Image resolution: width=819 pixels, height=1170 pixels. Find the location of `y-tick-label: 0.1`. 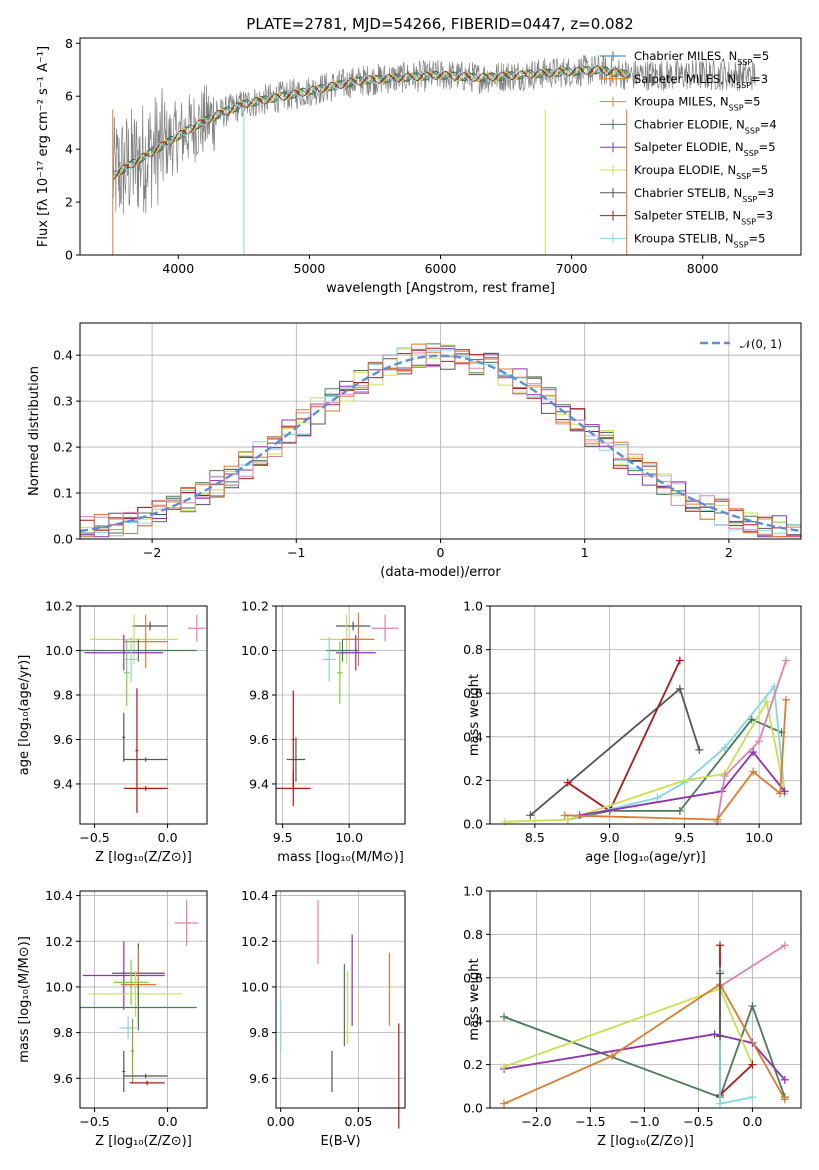

y-tick-label: 0.1 is located at coordinates (63, 493).